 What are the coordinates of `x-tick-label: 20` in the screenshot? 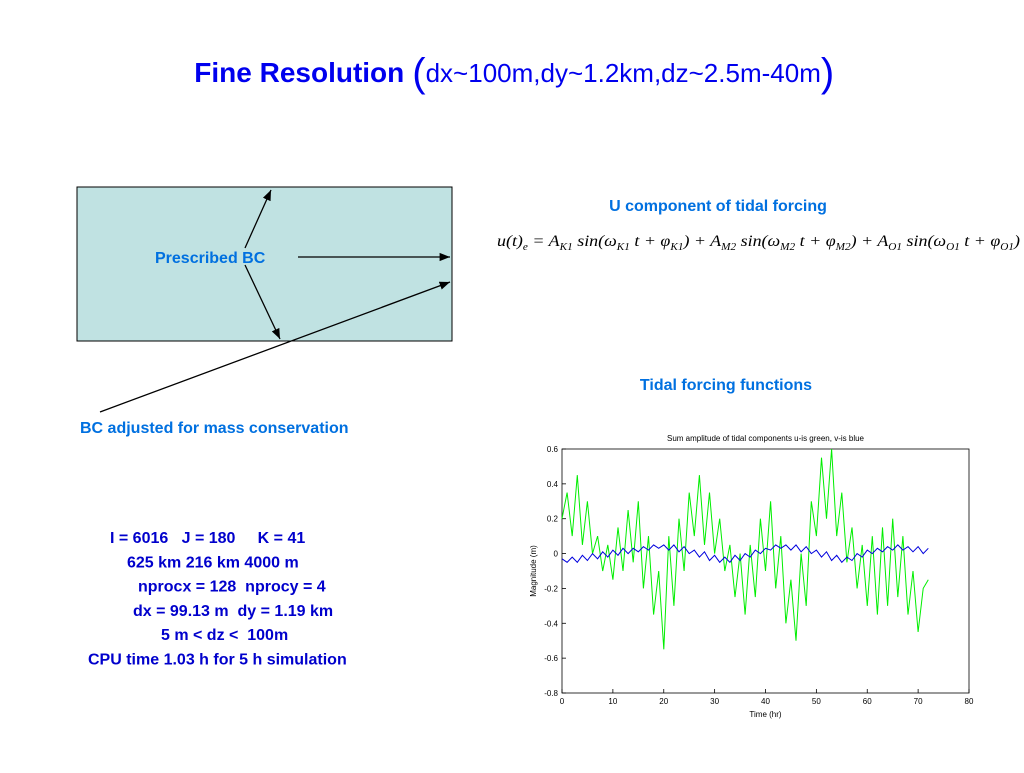 It's located at (663, 701).